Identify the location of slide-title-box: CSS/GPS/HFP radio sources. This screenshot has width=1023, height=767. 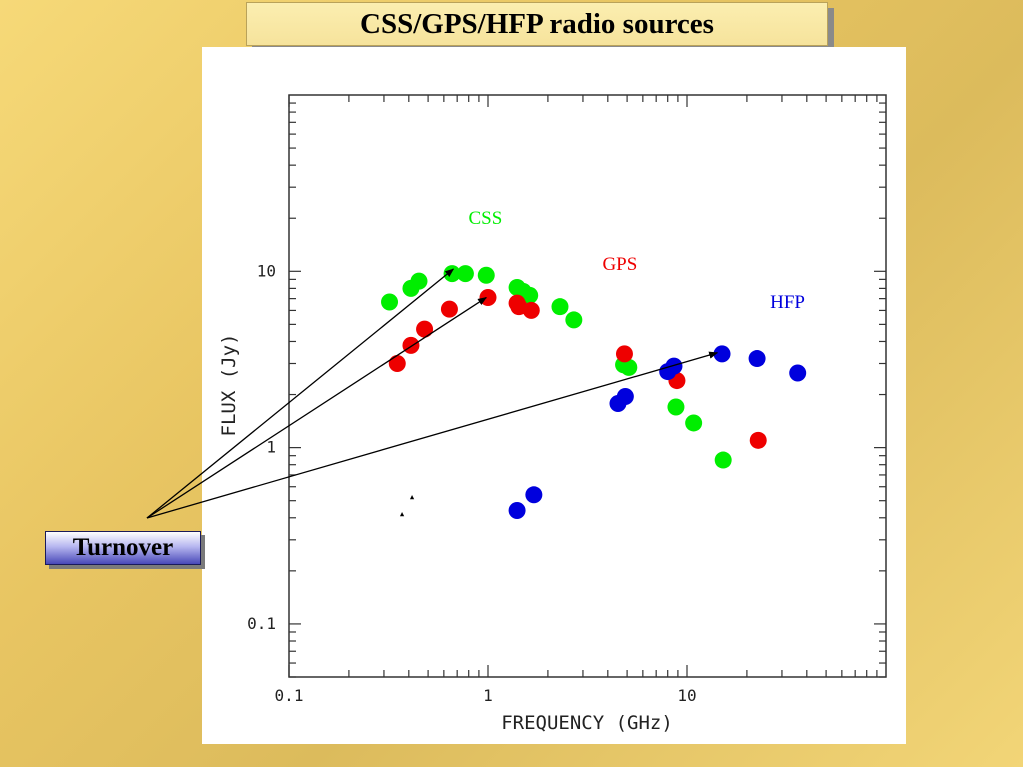
(537, 24).